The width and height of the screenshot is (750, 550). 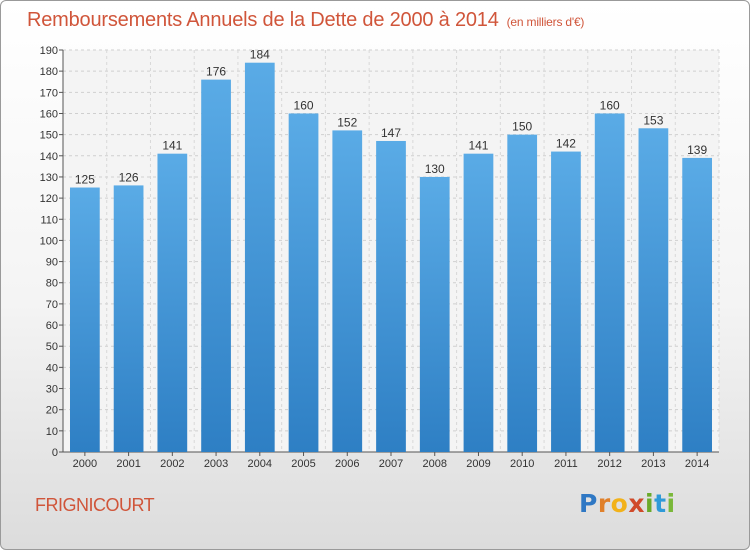 What do you see at coordinates (49, 114) in the screenshot?
I see `y-tick-label: 160` at bounding box center [49, 114].